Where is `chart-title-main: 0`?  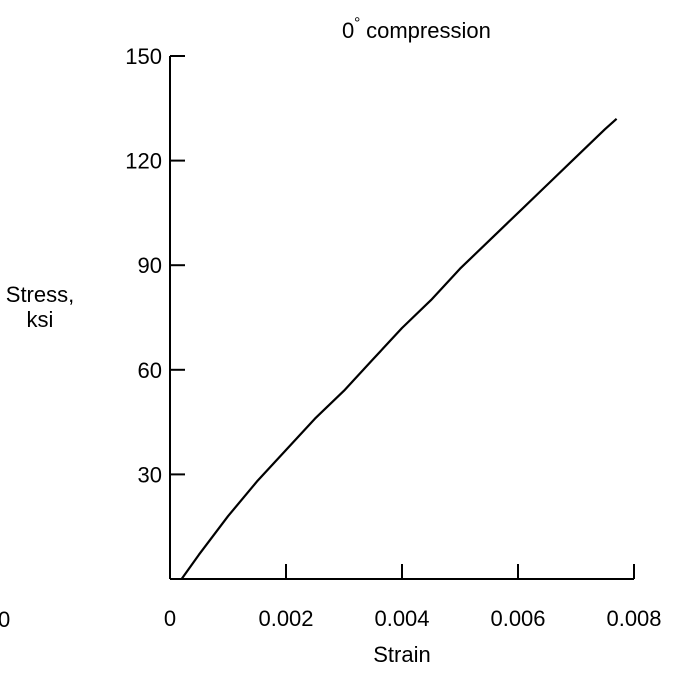
chart-title-main: 0 is located at coordinates (348, 30).